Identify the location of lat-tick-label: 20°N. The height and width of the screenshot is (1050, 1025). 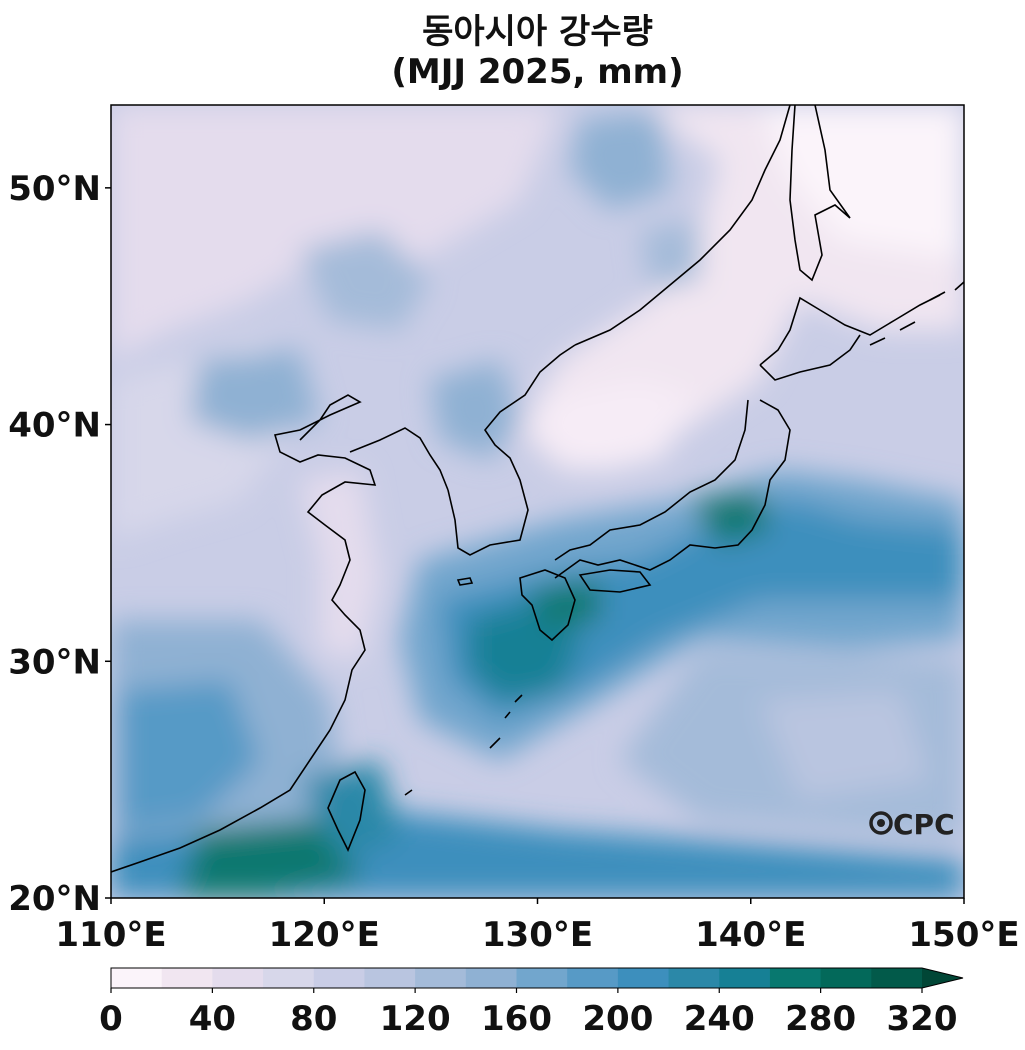
(54, 899).